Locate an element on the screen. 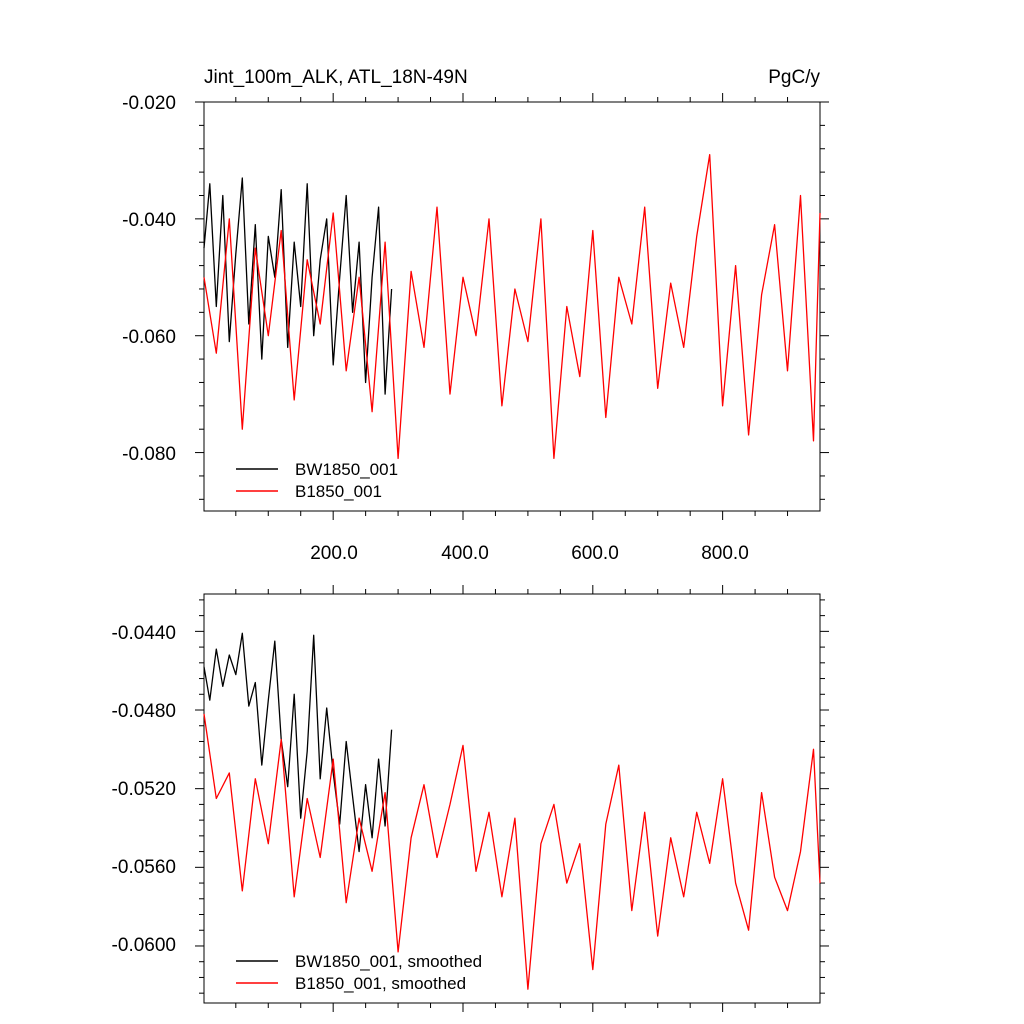 This screenshot has height=1024, width=1024. y-tick-label: -0.0520 is located at coordinates (144, 789).